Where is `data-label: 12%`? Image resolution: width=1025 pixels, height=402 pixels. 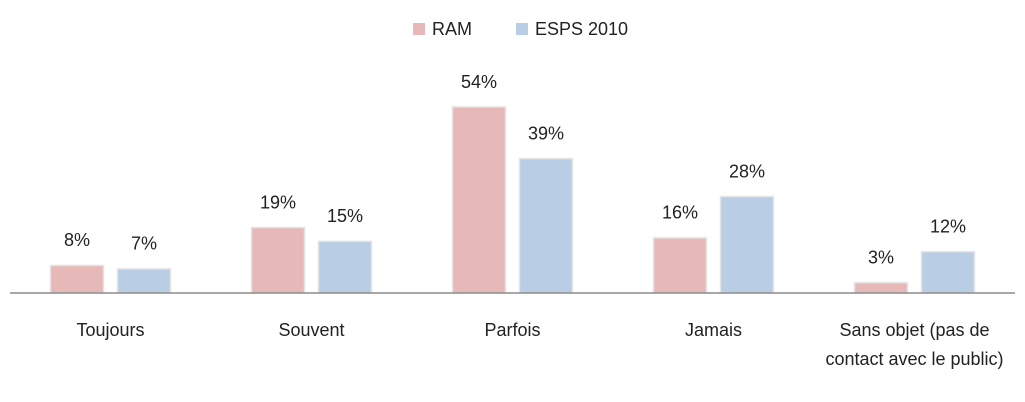 data-label: 12% is located at coordinates (948, 226).